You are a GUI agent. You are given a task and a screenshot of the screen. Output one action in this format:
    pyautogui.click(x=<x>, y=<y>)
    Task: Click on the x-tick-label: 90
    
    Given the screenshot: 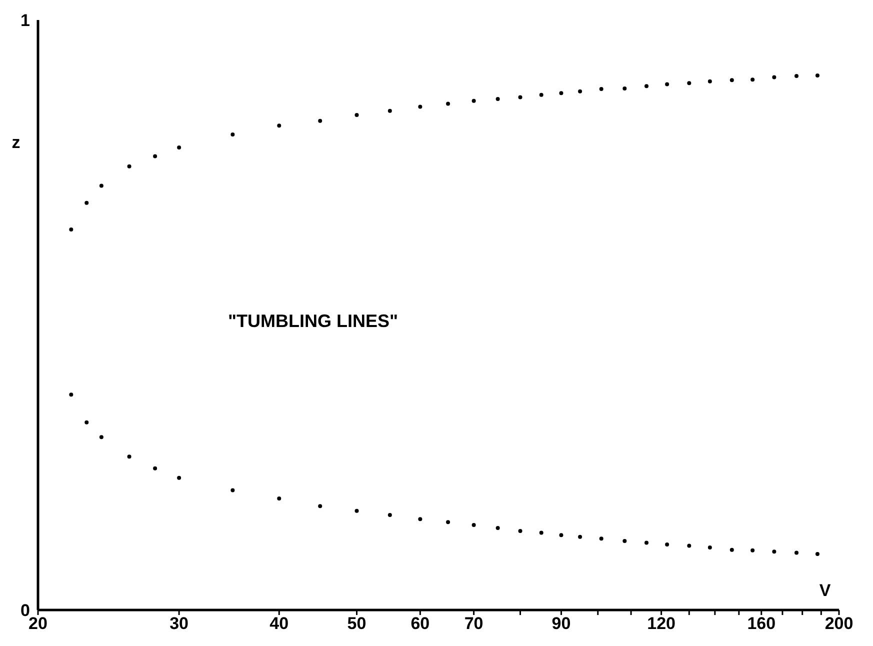 What is the action you would take?
    pyautogui.click(x=561, y=624)
    